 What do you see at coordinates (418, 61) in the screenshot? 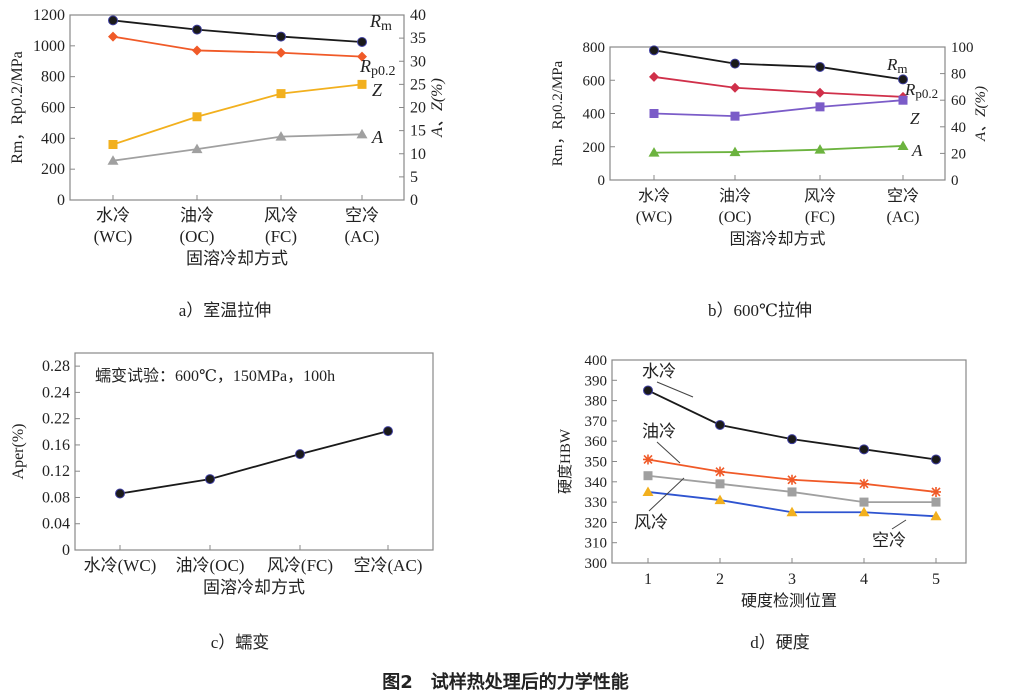
I see `y-right-tick-label: 30` at bounding box center [418, 61].